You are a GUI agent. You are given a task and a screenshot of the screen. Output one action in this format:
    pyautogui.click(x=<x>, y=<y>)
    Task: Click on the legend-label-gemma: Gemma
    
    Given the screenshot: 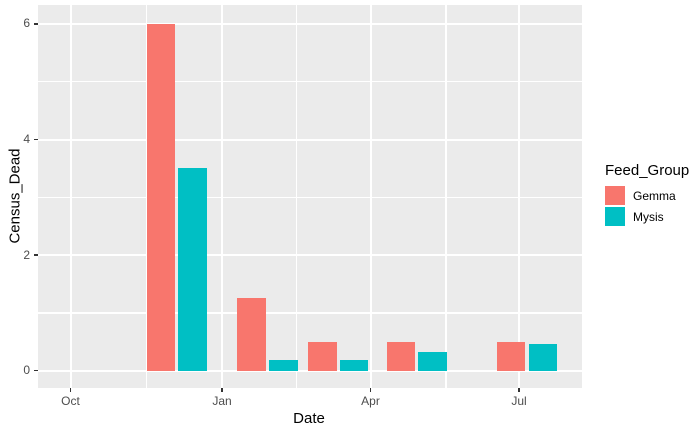 What is the action you would take?
    pyautogui.click(x=654, y=195)
    